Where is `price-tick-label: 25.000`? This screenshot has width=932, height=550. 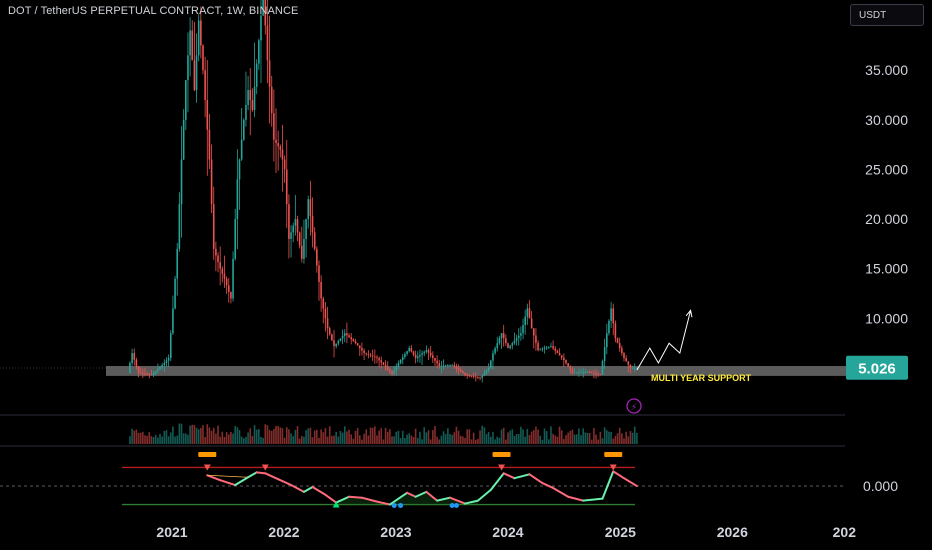 price-tick-label: 25.000 is located at coordinates (886, 169).